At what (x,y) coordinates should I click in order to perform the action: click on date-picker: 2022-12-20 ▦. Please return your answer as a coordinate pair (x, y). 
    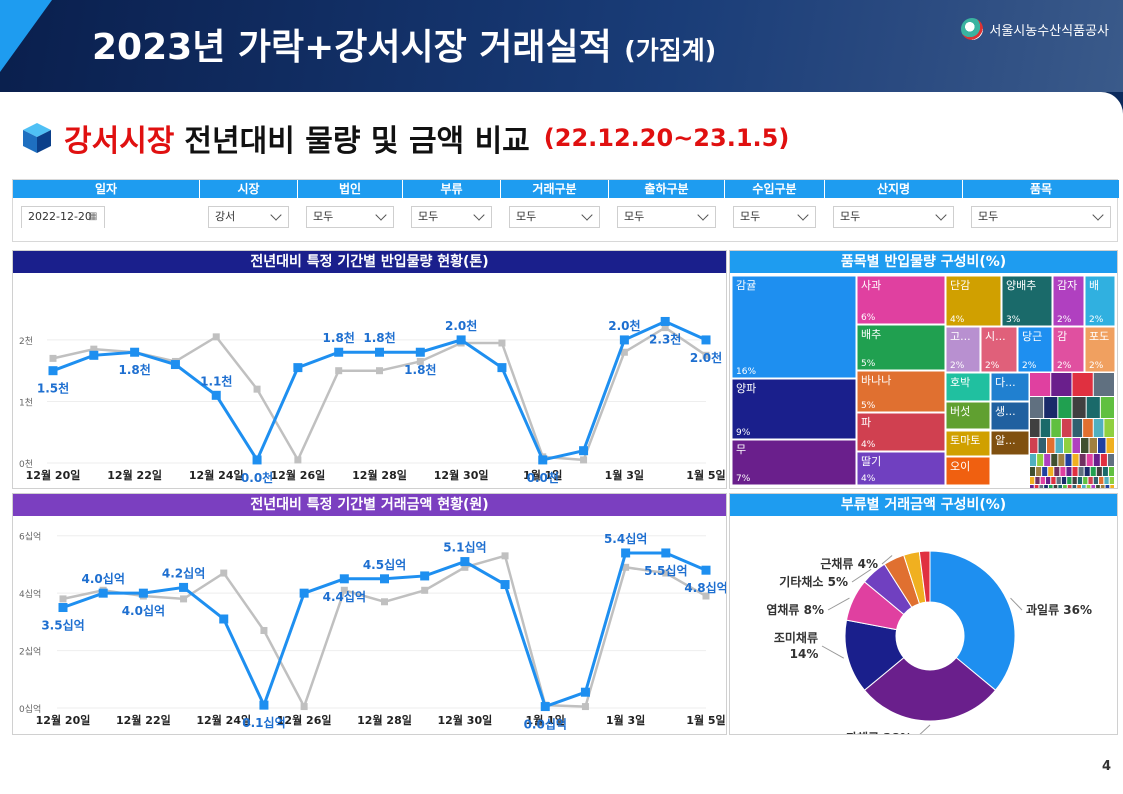
    Looking at the image, I should click on (63, 217).